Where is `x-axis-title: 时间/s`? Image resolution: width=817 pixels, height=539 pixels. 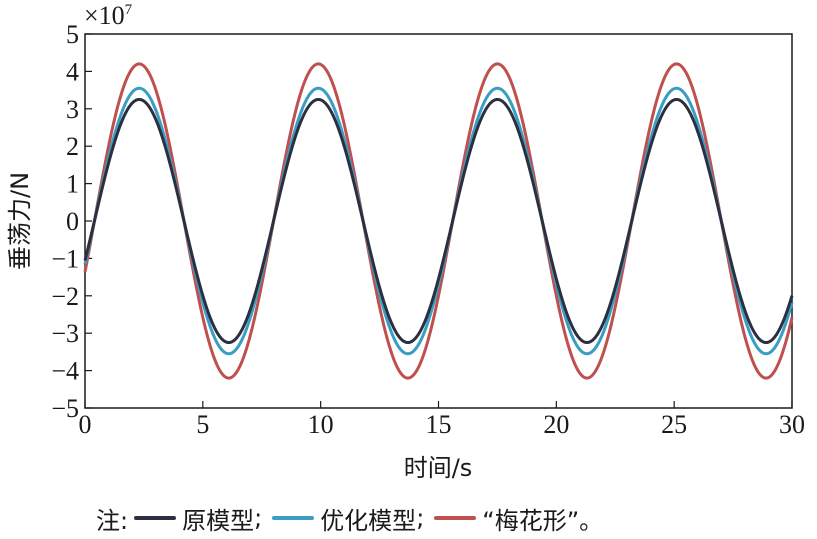 x-axis-title: 时间/s is located at coordinates (438, 468).